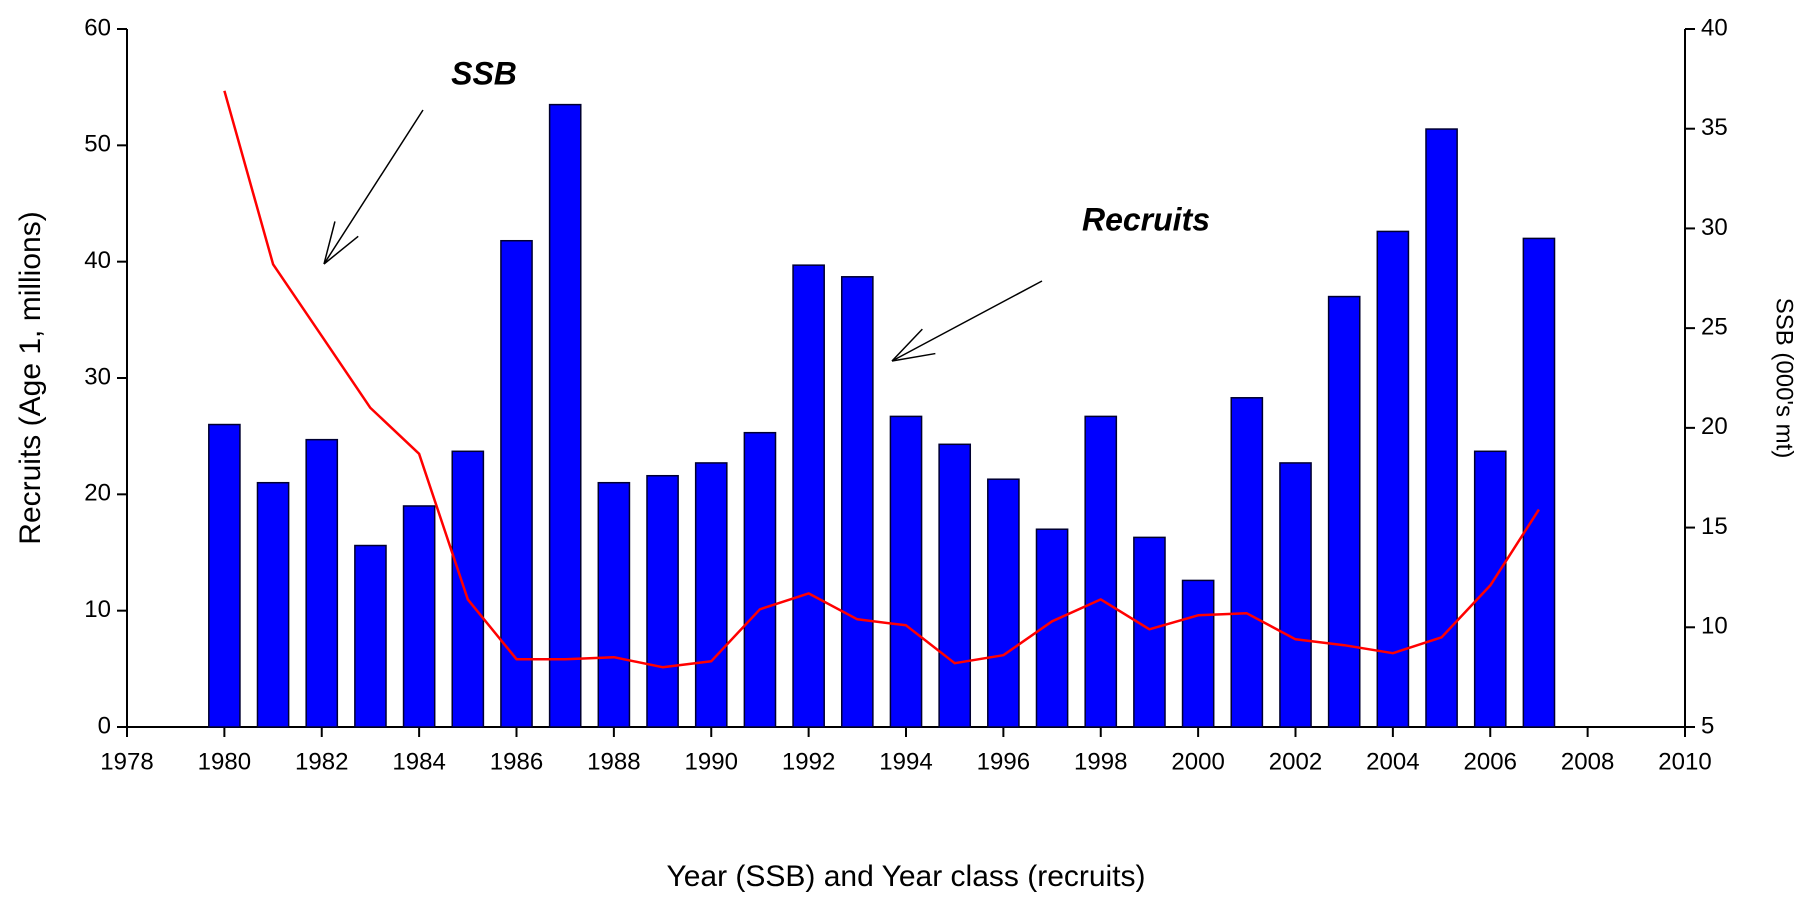 The image size is (1807, 899). I want to click on x-tick-label: 1998, so click(1100, 761).